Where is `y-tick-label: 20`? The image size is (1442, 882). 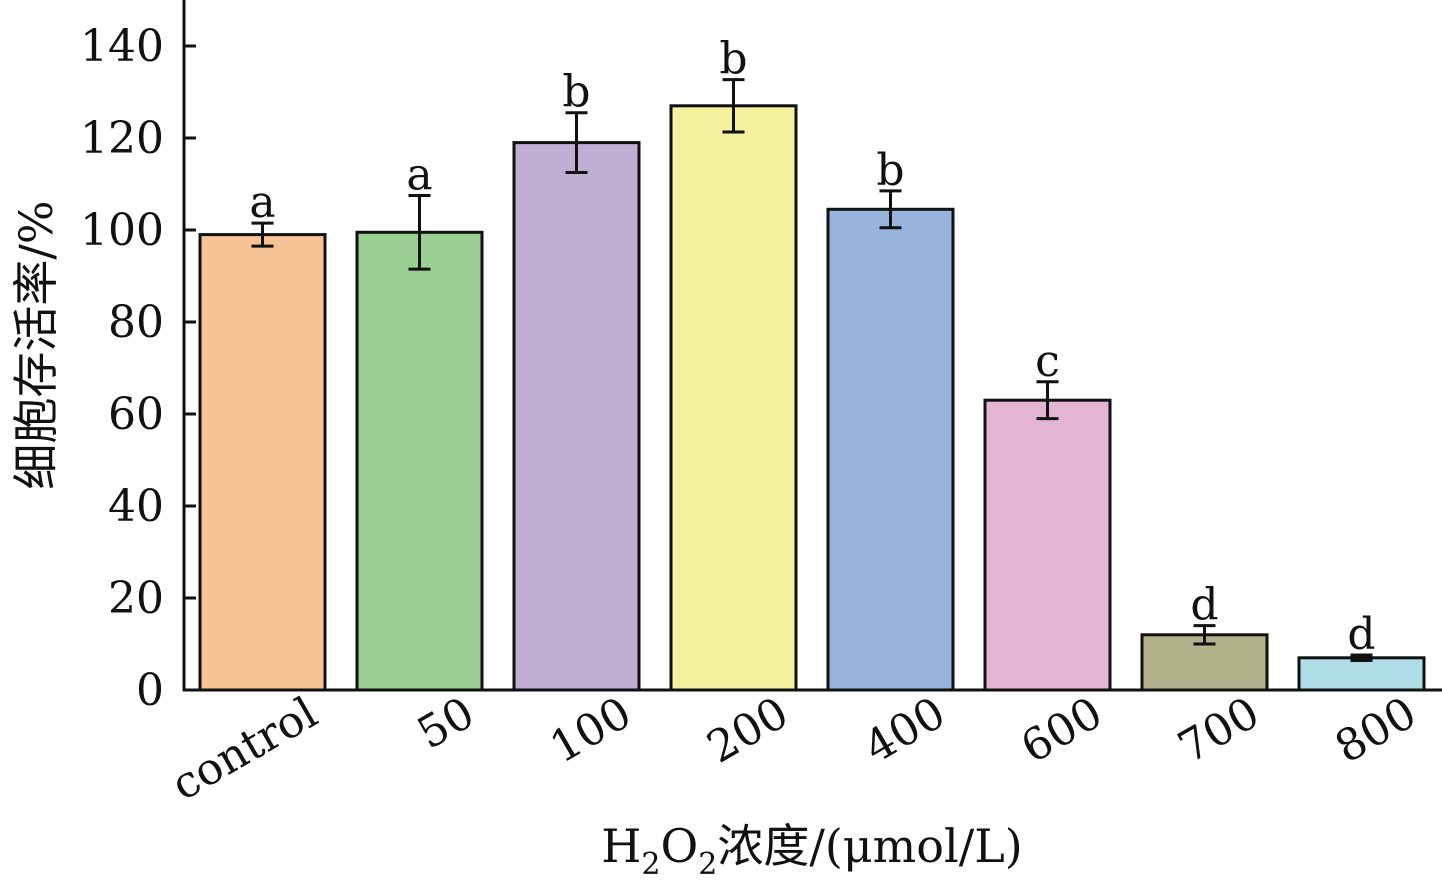 y-tick-label: 20 is located at coordinates (136, 598).